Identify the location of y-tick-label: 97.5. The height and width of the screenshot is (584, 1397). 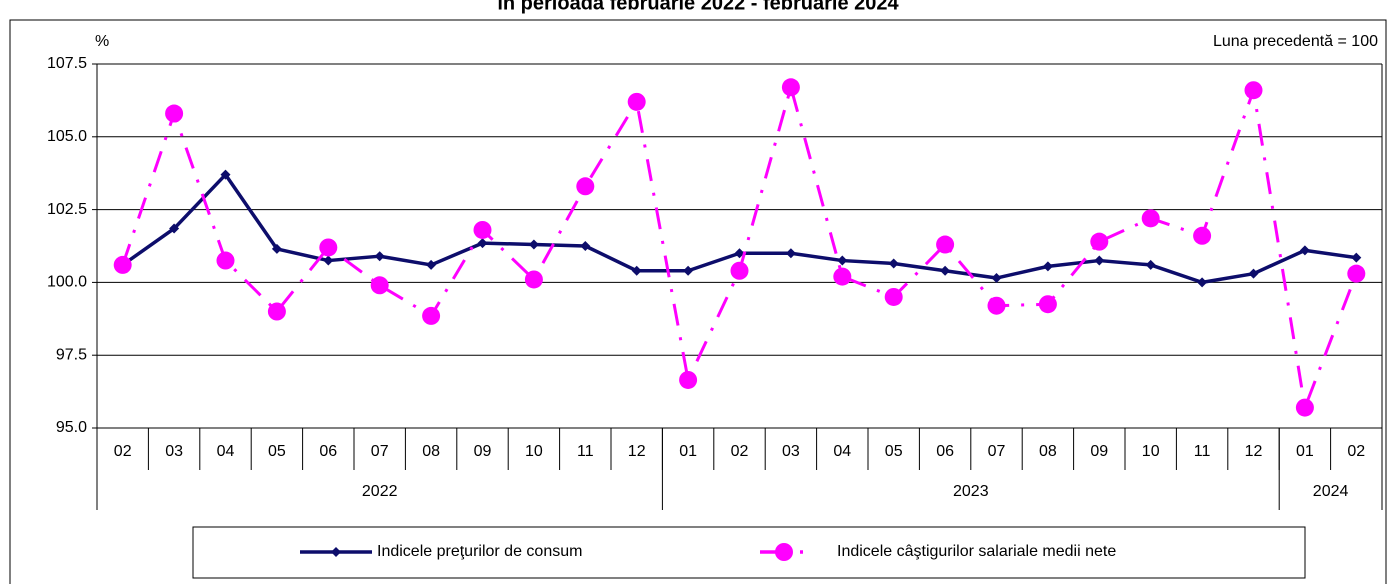
(71, 354).